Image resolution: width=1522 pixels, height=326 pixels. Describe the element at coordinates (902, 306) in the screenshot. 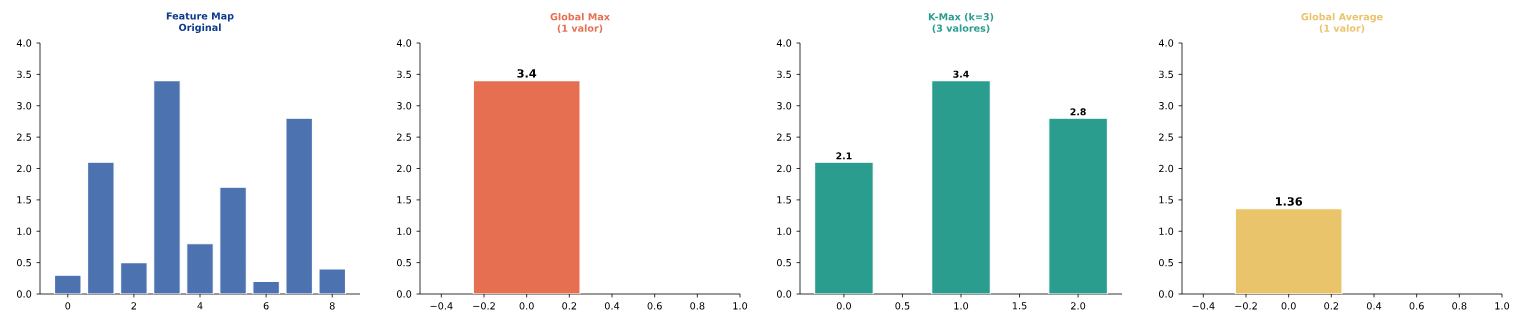

I see `x-tick-label: 0.5` at that location.